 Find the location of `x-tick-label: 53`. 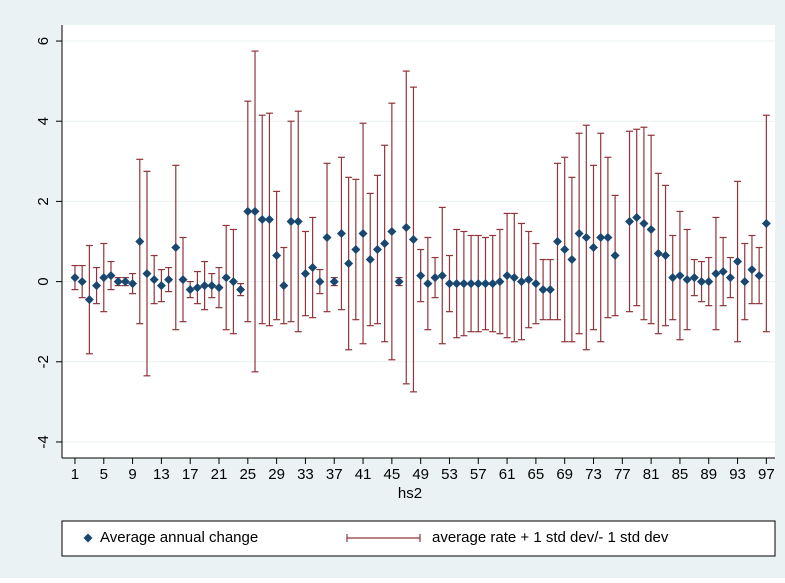

x-tick-label: 53 is located at coordinates (449, 474).